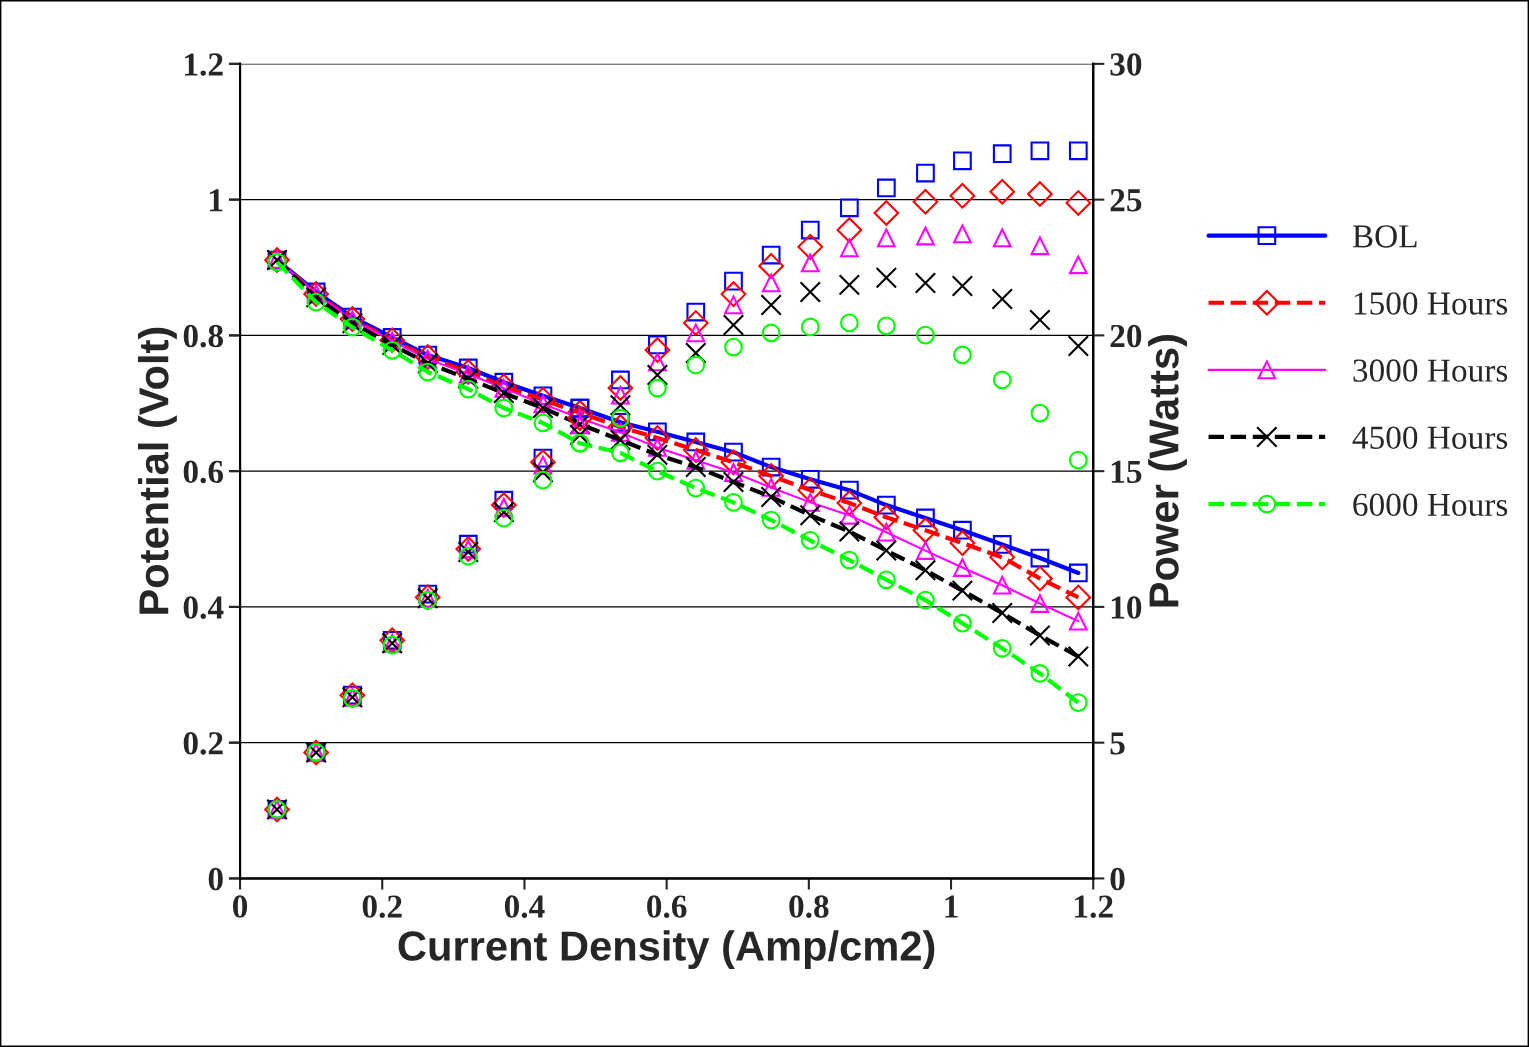 The image size is (1529, 1047). Describe the element at coordinates (1126, 472) in the screenshot. I see `y2-tick-label: 15` at that location.